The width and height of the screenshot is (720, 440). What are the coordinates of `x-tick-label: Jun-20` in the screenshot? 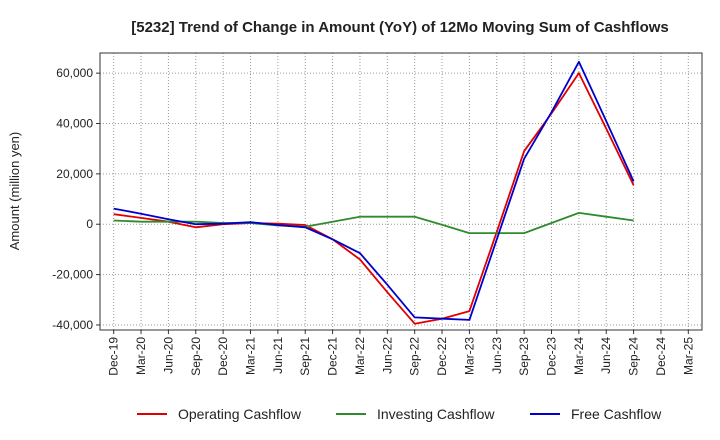 It's located at (168, 355).